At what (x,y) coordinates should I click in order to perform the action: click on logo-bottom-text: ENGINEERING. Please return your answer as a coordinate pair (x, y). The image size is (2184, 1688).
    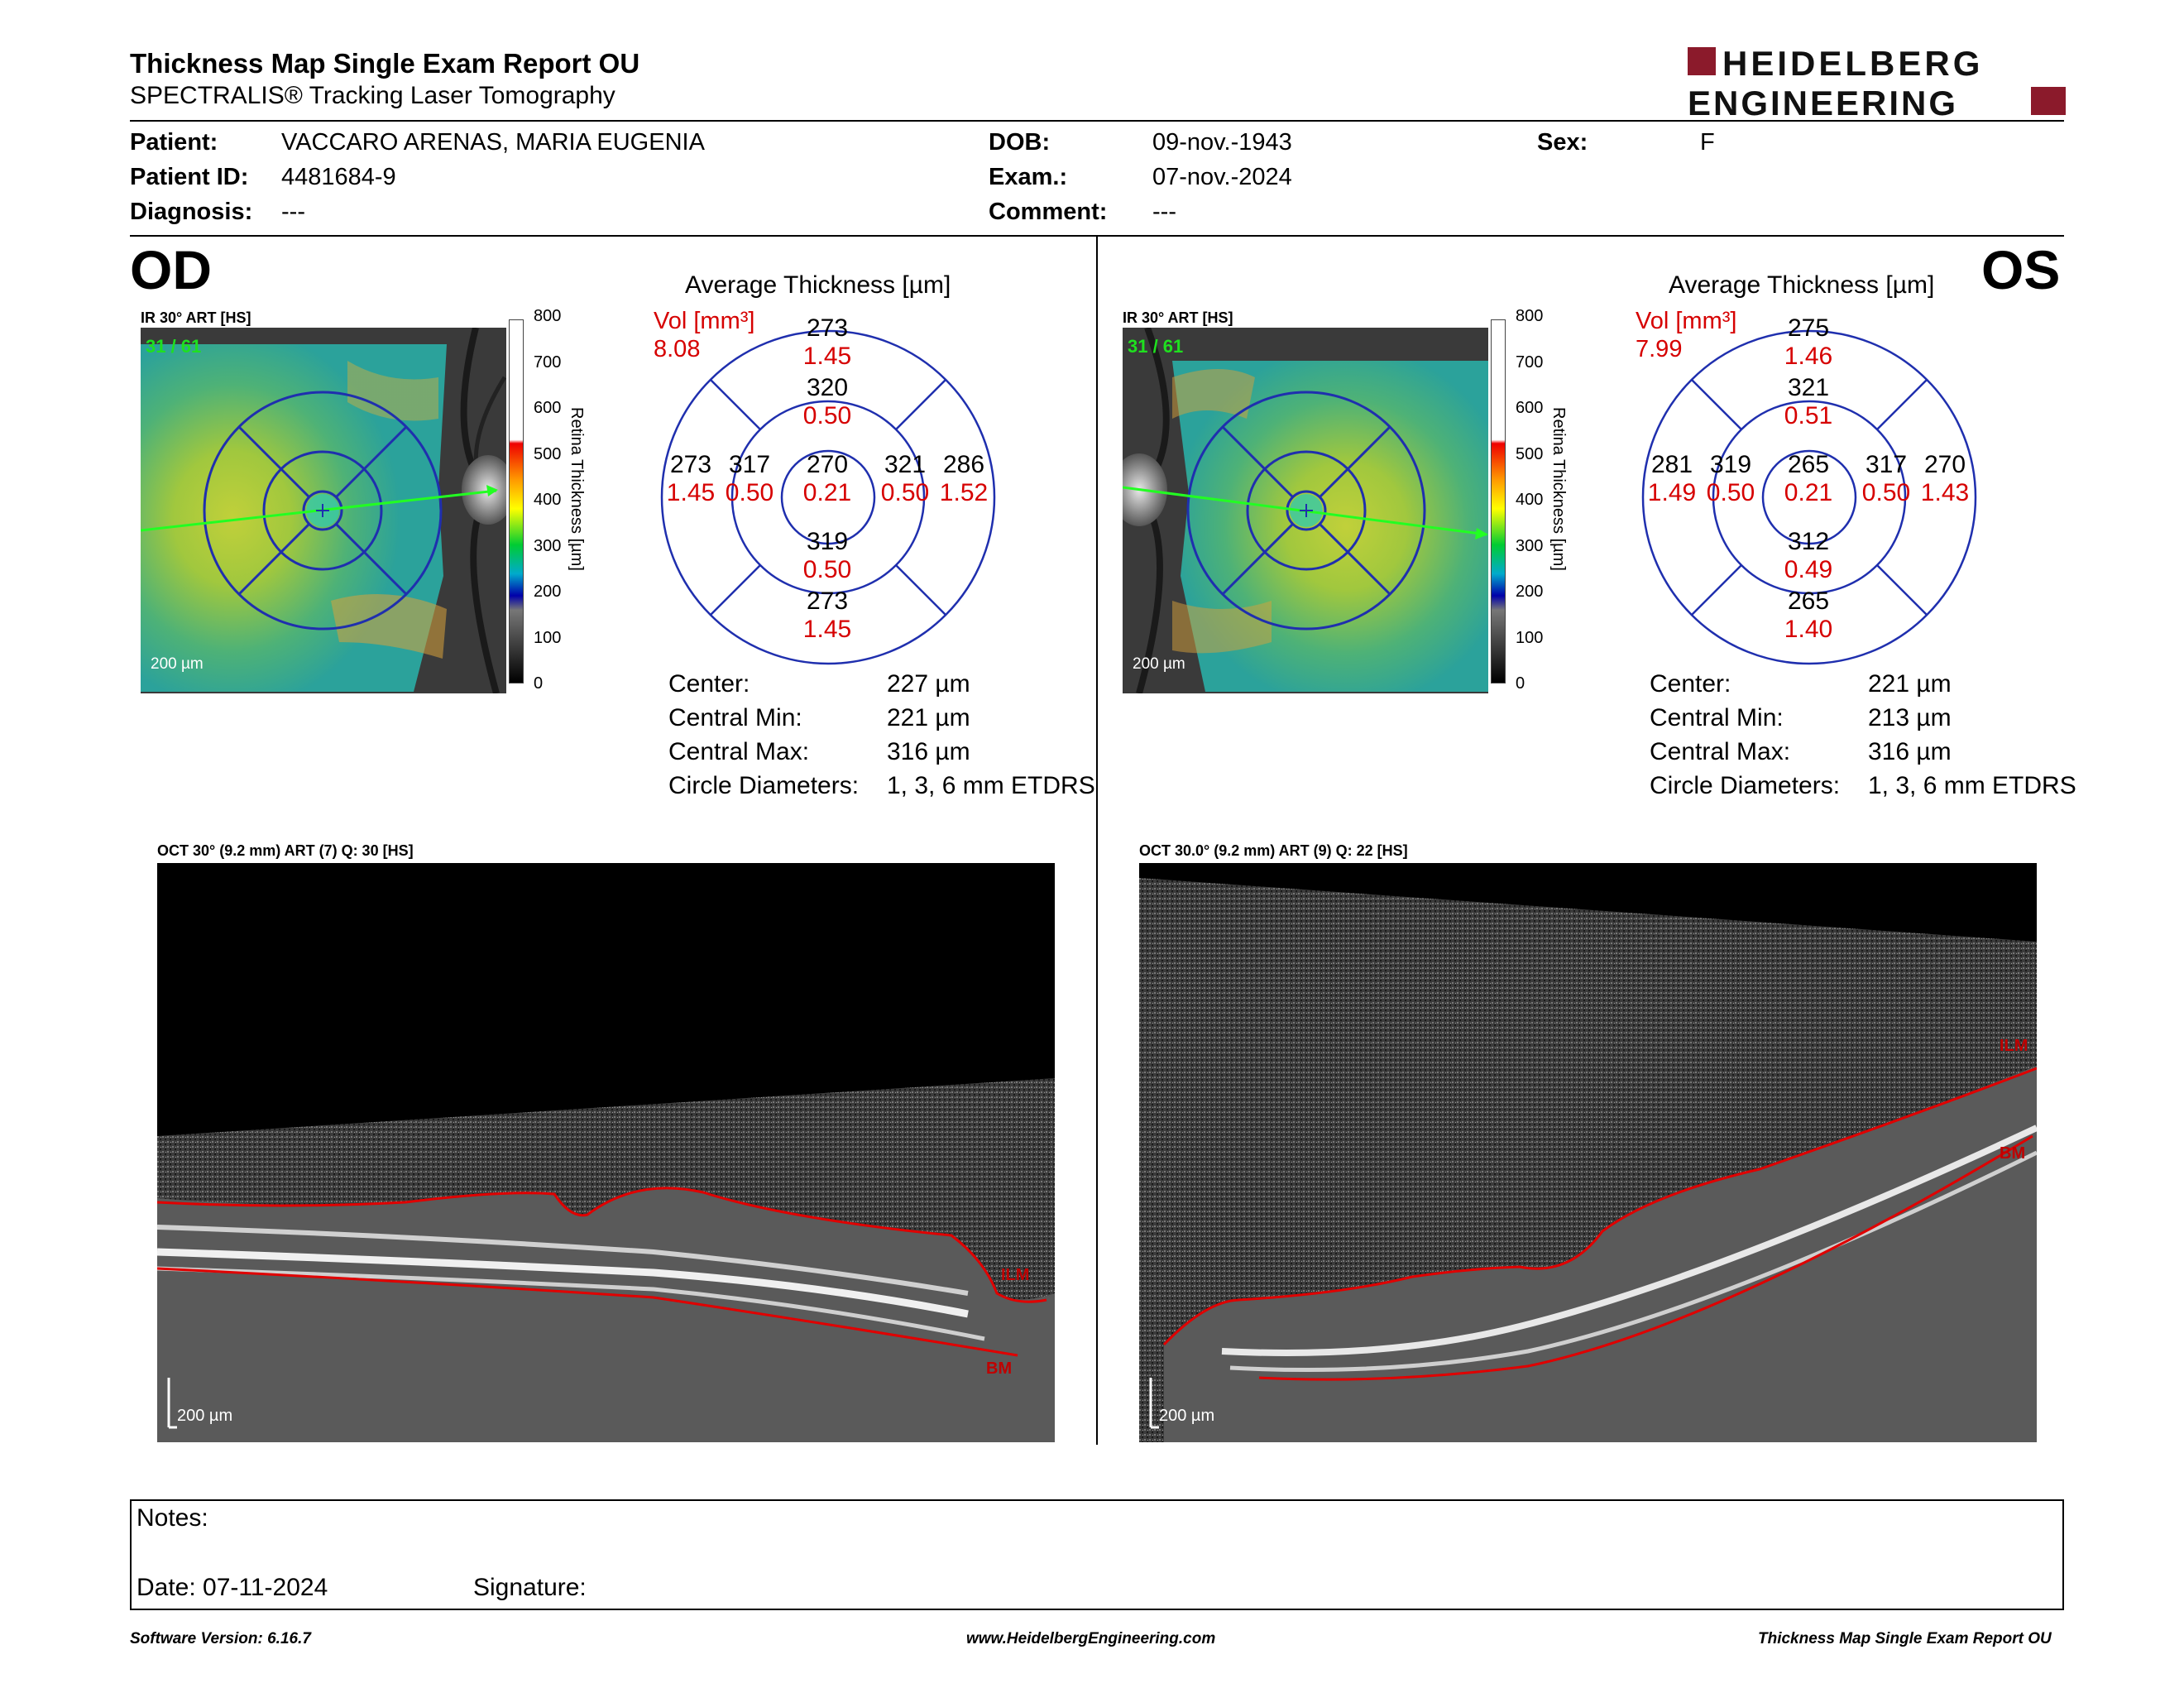
    Looking at the image, I should click on (1823, 102).